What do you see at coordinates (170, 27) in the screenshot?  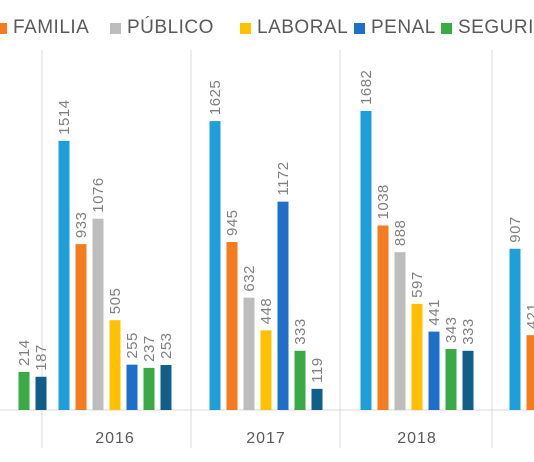 I see `legend-label-2: PÚBLICO` at bounding box center [170, 27].